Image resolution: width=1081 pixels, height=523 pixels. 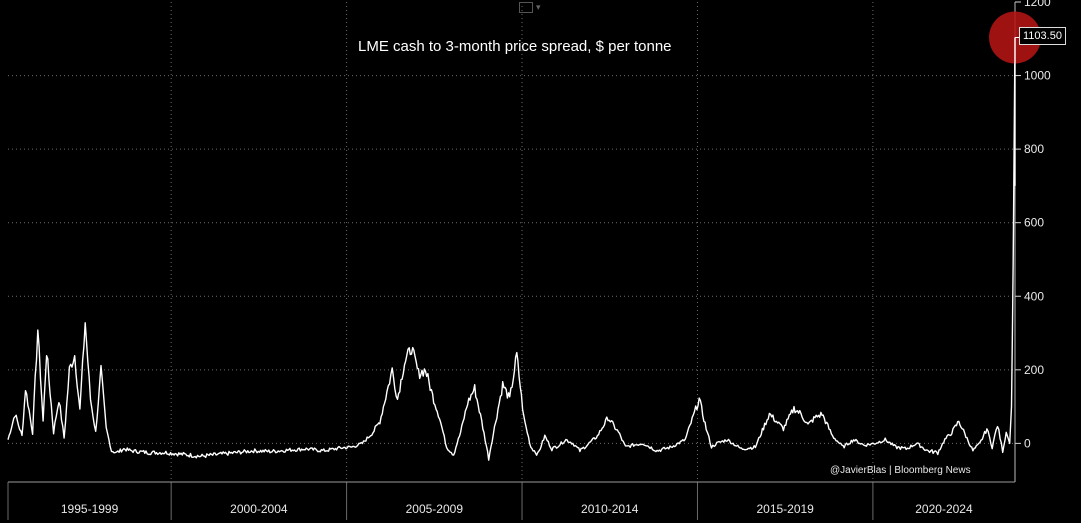 What do you see at coordinates (900, 470) in the screenshot?
I see `source-credit: @JavierBlas | Bloomberg News` at bounding box center [900, 470].